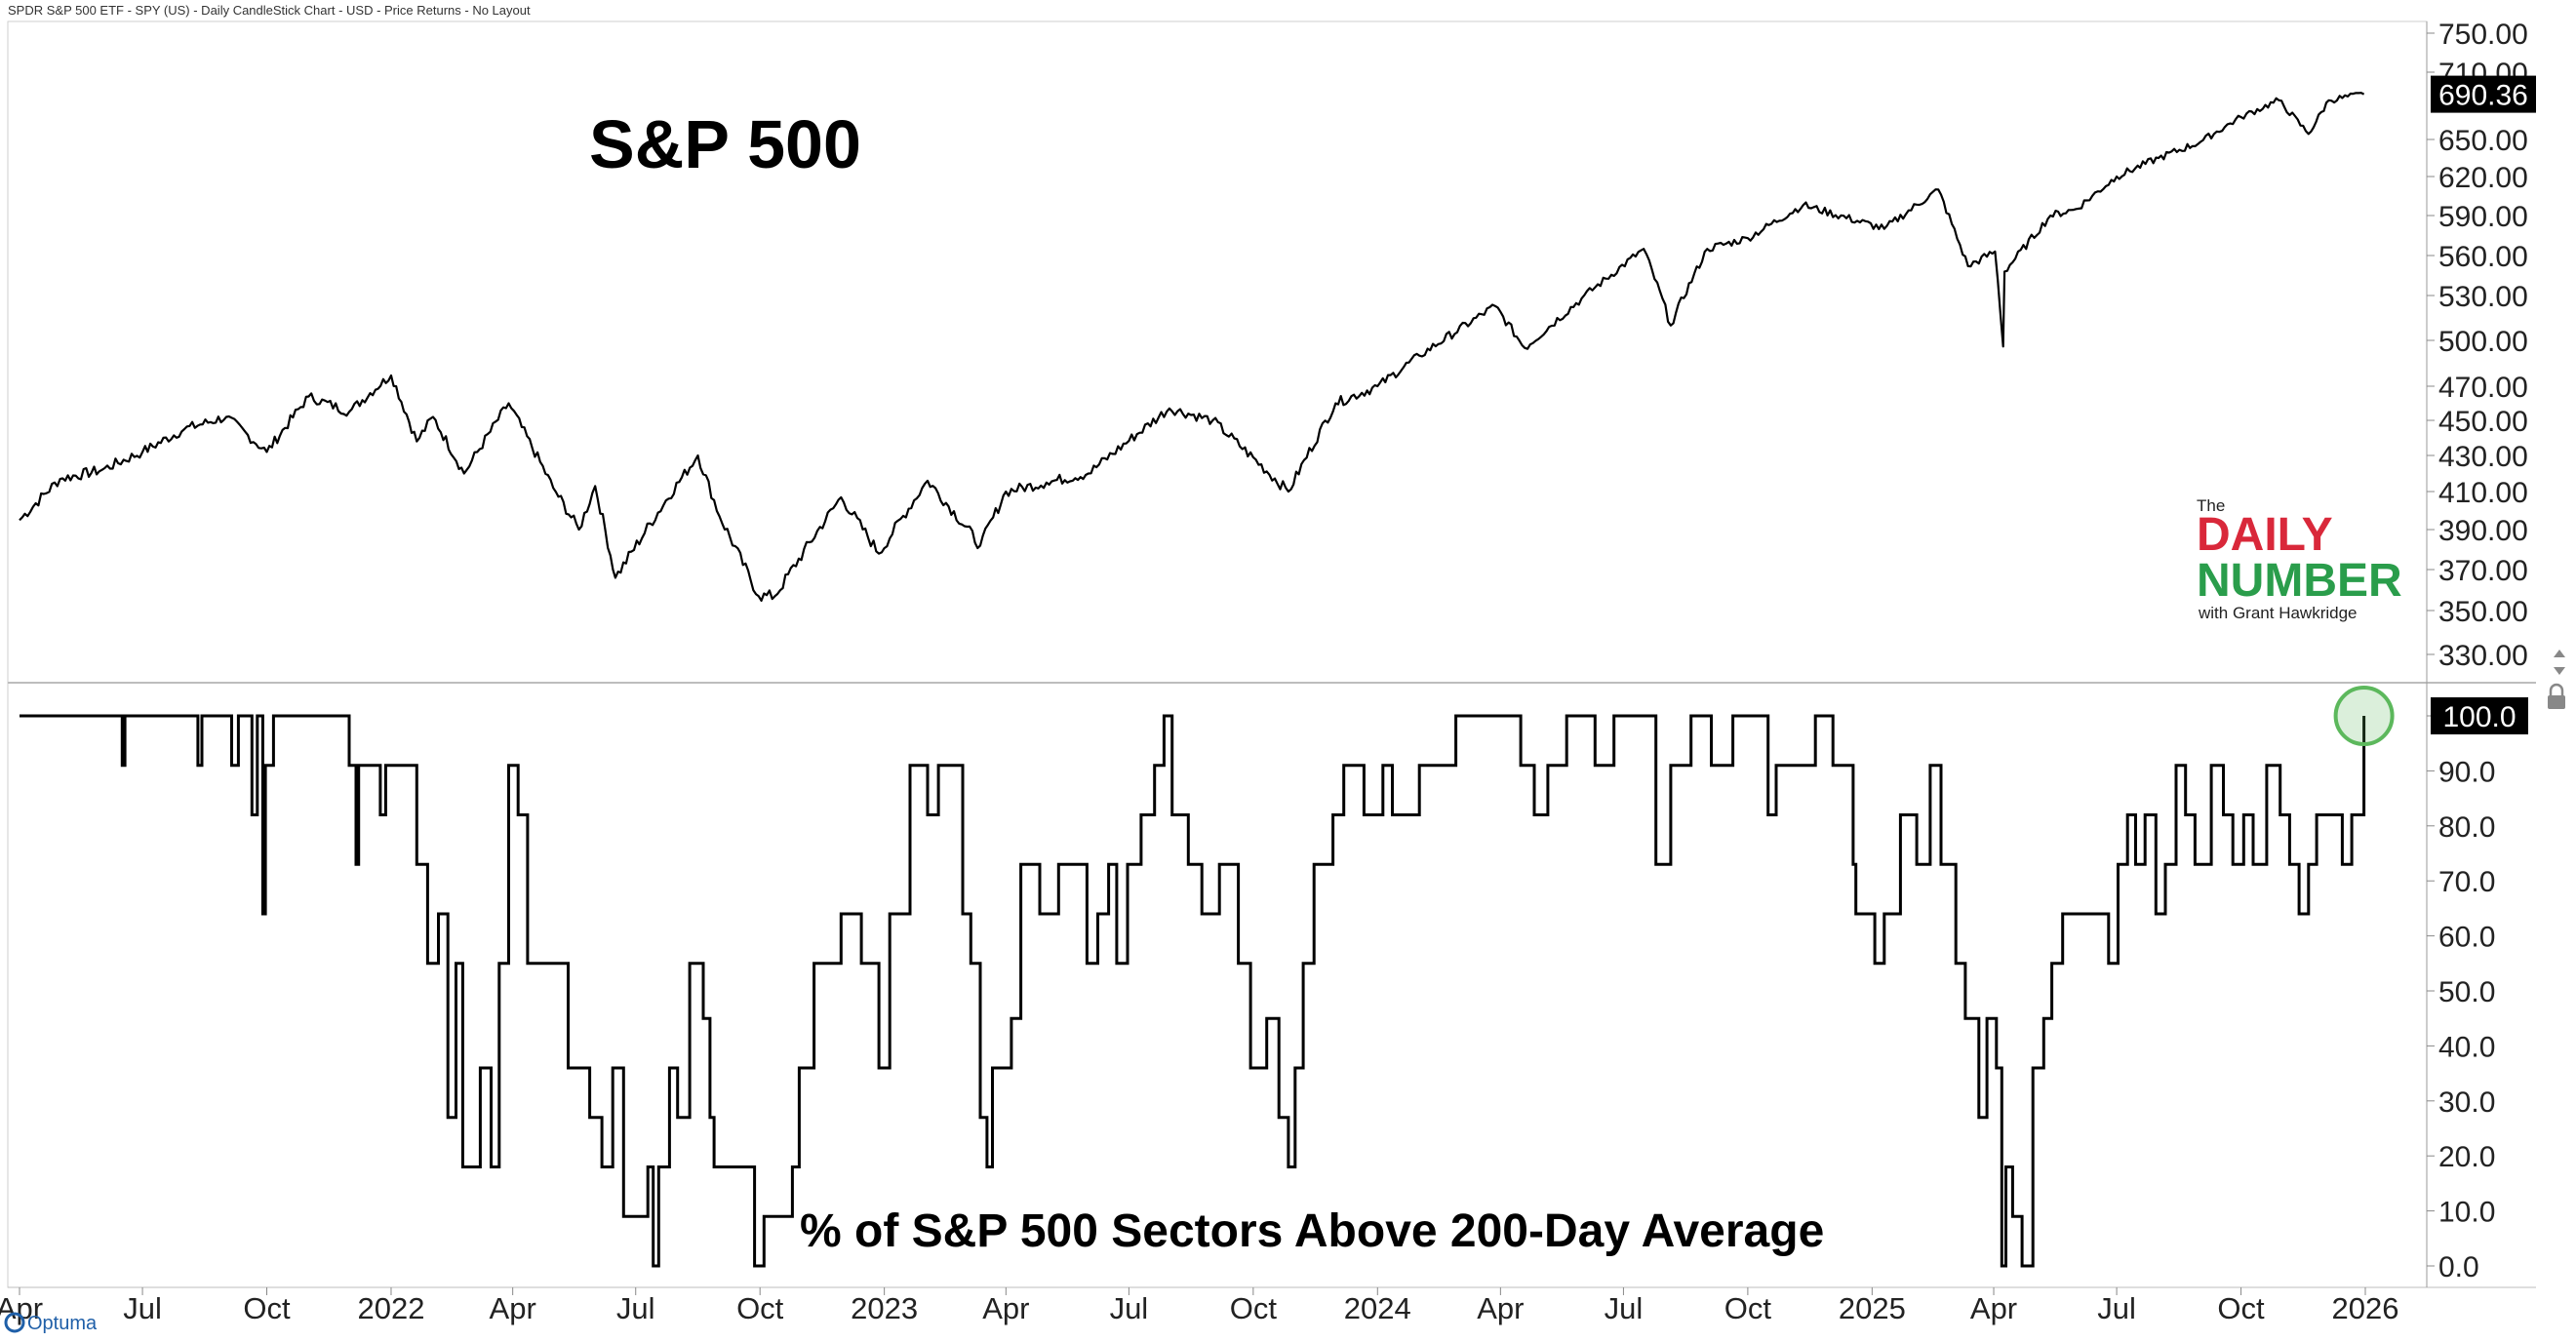 The height and width of the screenshot is (1342, 2576). I want to click on pct-tick-label: 40.0, so click(2466, 1047).